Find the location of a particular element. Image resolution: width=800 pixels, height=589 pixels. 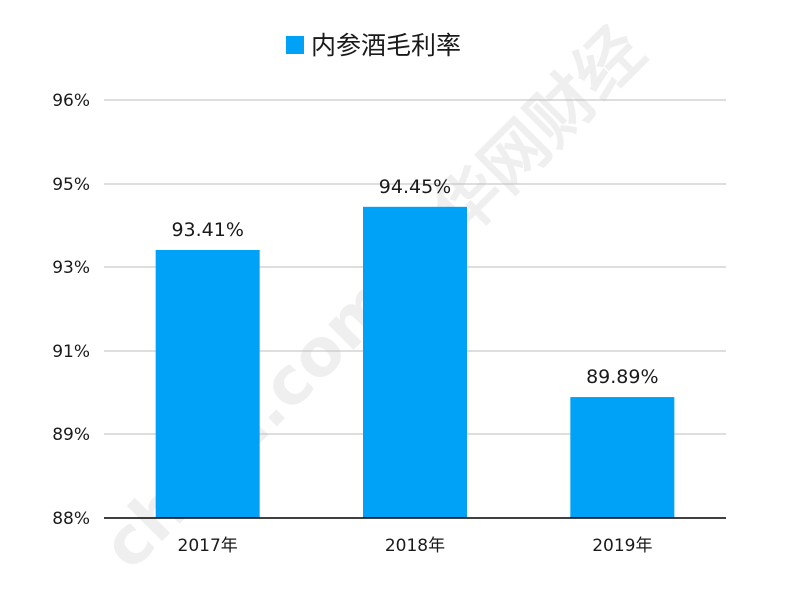

y-tick-label: 93% is located at coordinates (71, 268).